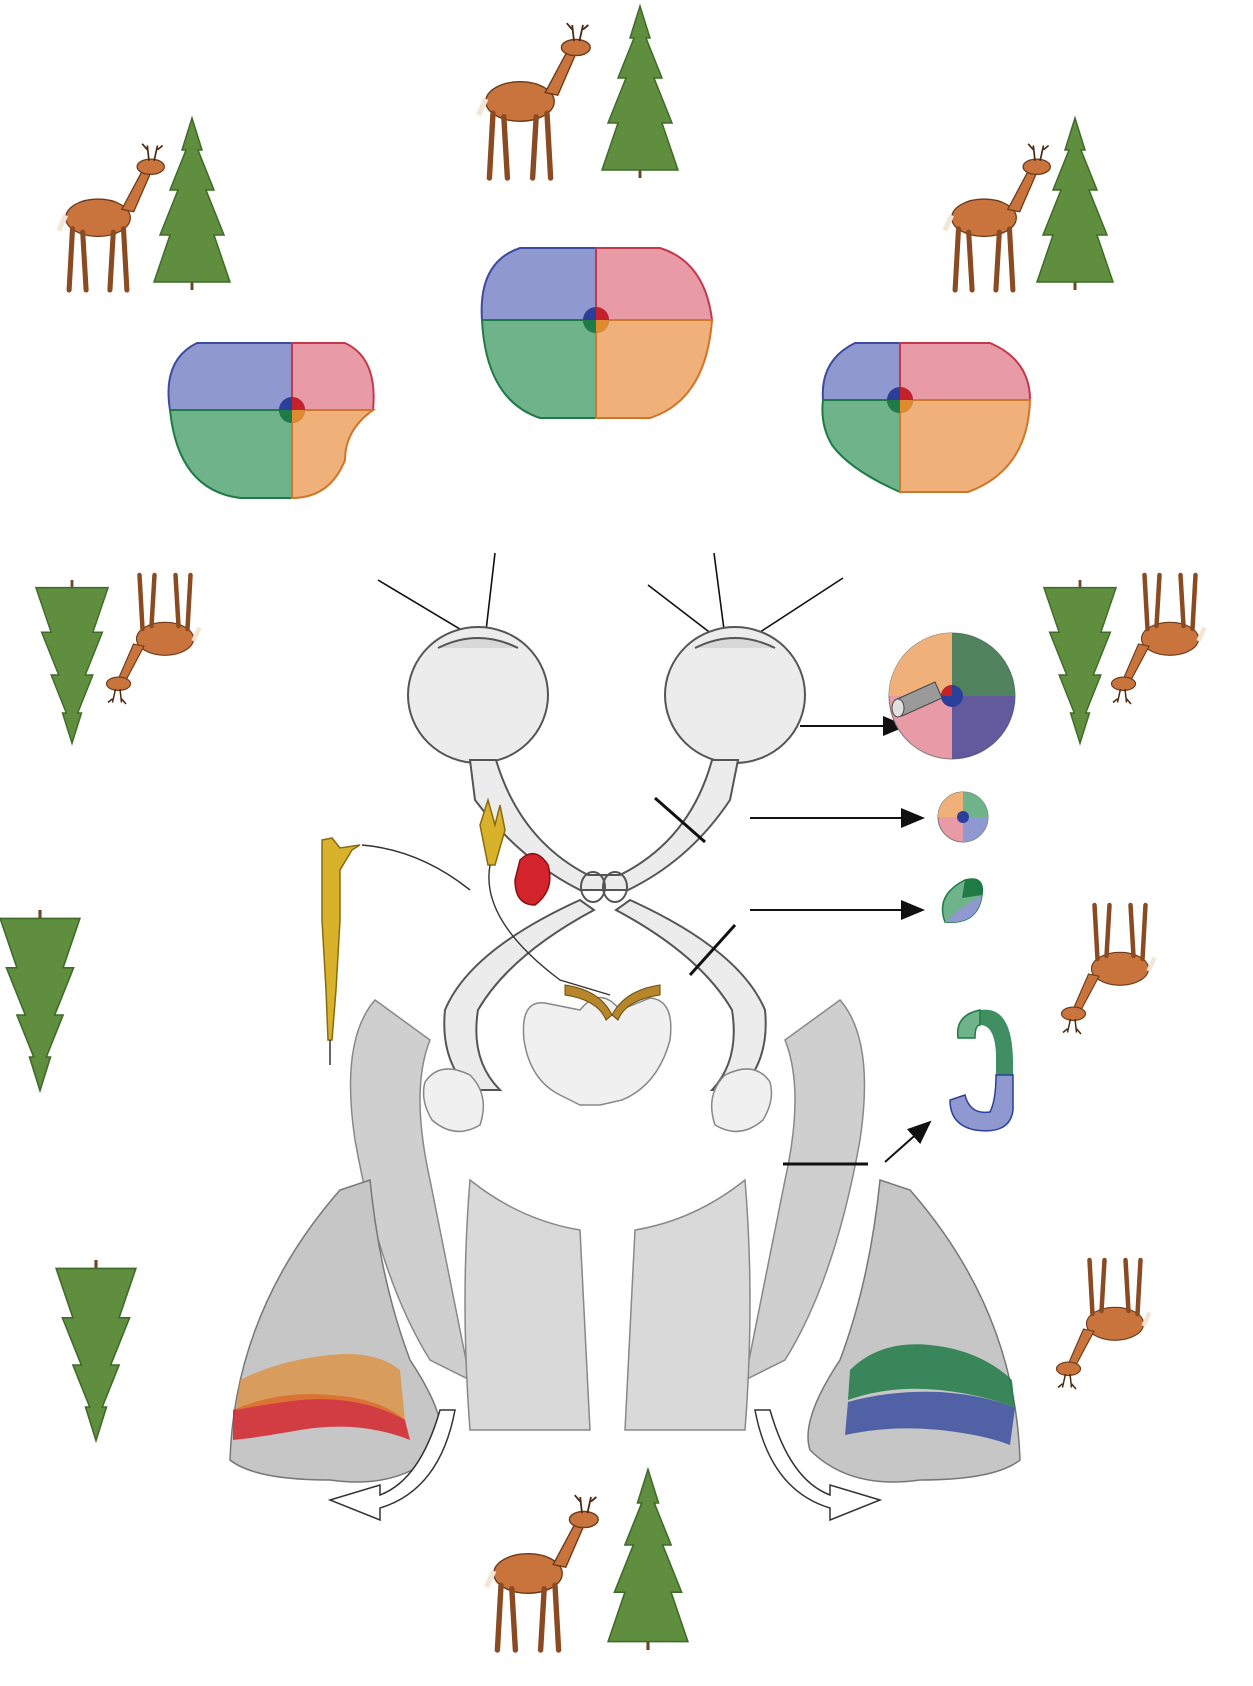  Describe the element at coordinates (336, 1330) in the screenshot. I see `left-occipital-lobe` at that location.